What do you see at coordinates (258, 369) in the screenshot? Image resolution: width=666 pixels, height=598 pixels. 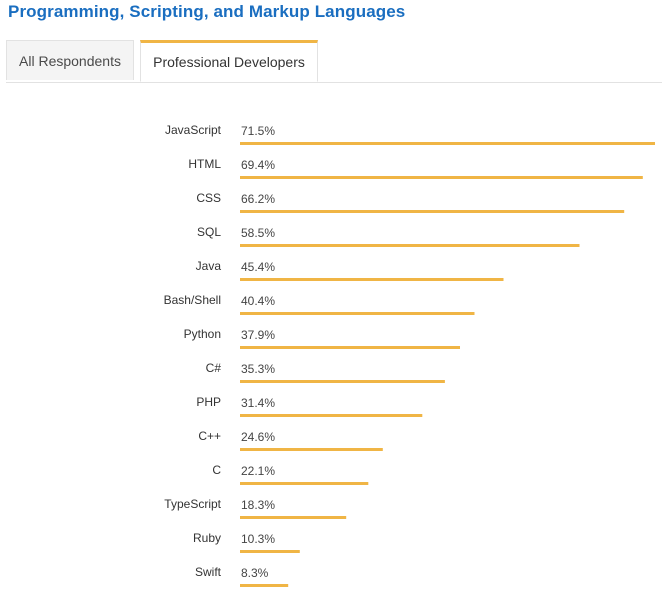 I see `value-label: 35.3%` at bounding box center [258, 369].